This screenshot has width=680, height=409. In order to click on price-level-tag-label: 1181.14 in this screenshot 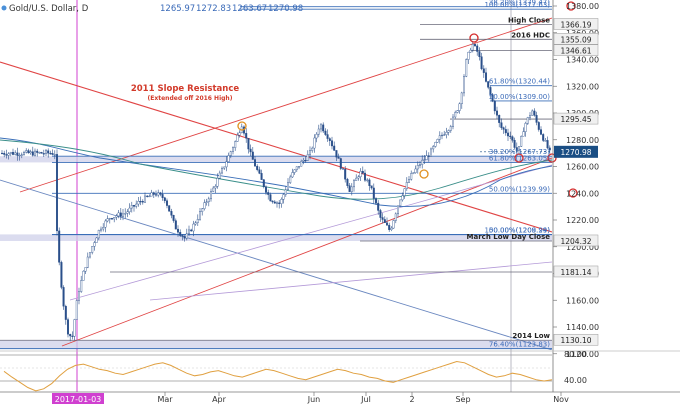, I will do `click(575, 272)`.